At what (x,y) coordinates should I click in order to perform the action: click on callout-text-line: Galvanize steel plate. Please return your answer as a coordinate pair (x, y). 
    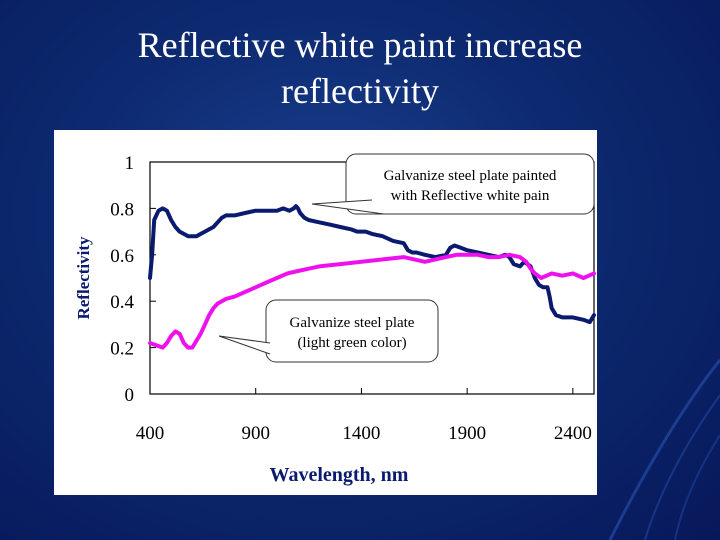
    Looking at the image, I should click on (352, 323).